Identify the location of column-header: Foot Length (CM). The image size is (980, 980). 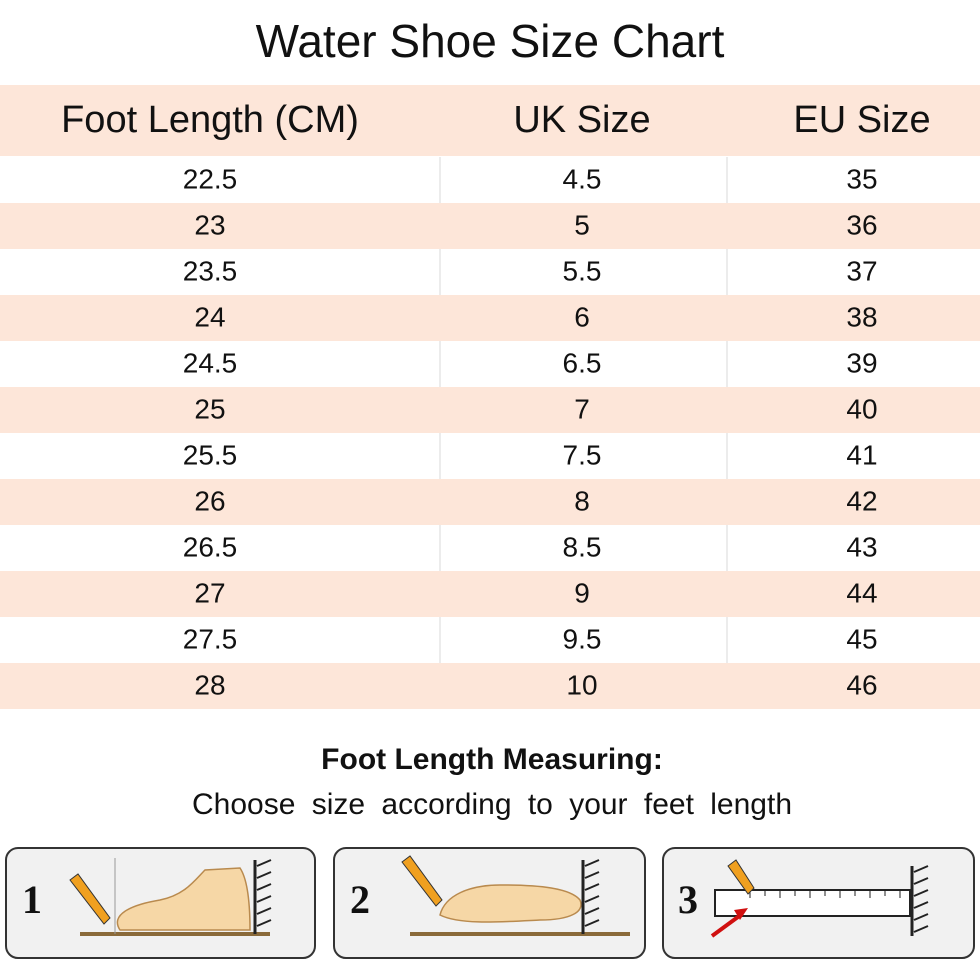
(210, 120).